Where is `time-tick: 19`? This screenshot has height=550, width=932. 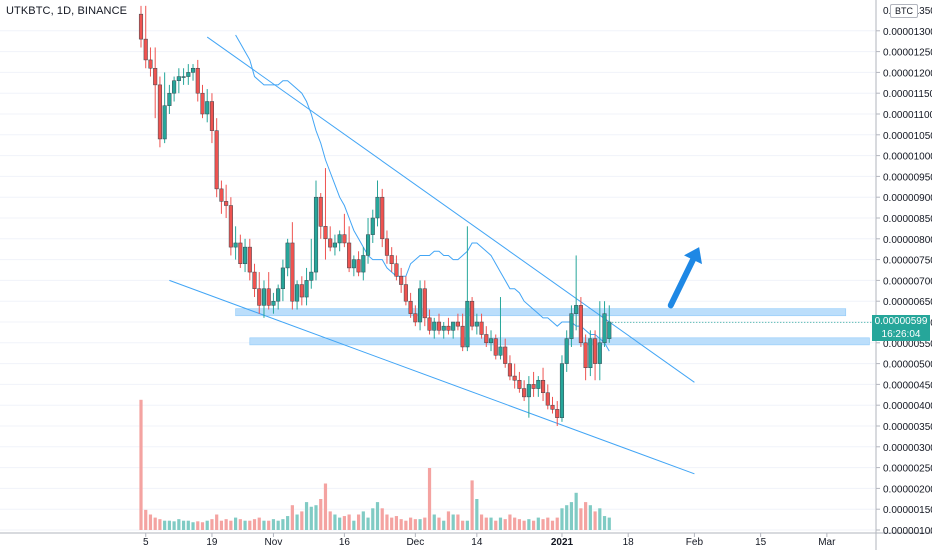
time-tick: 19 is located at coordinates (212, 542).